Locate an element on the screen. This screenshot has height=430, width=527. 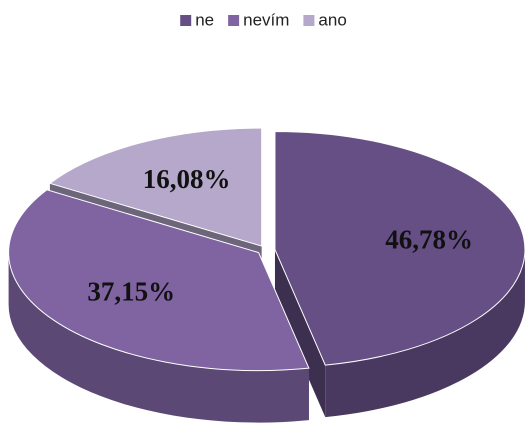
pie-slice is located at coordinates (155, 187).